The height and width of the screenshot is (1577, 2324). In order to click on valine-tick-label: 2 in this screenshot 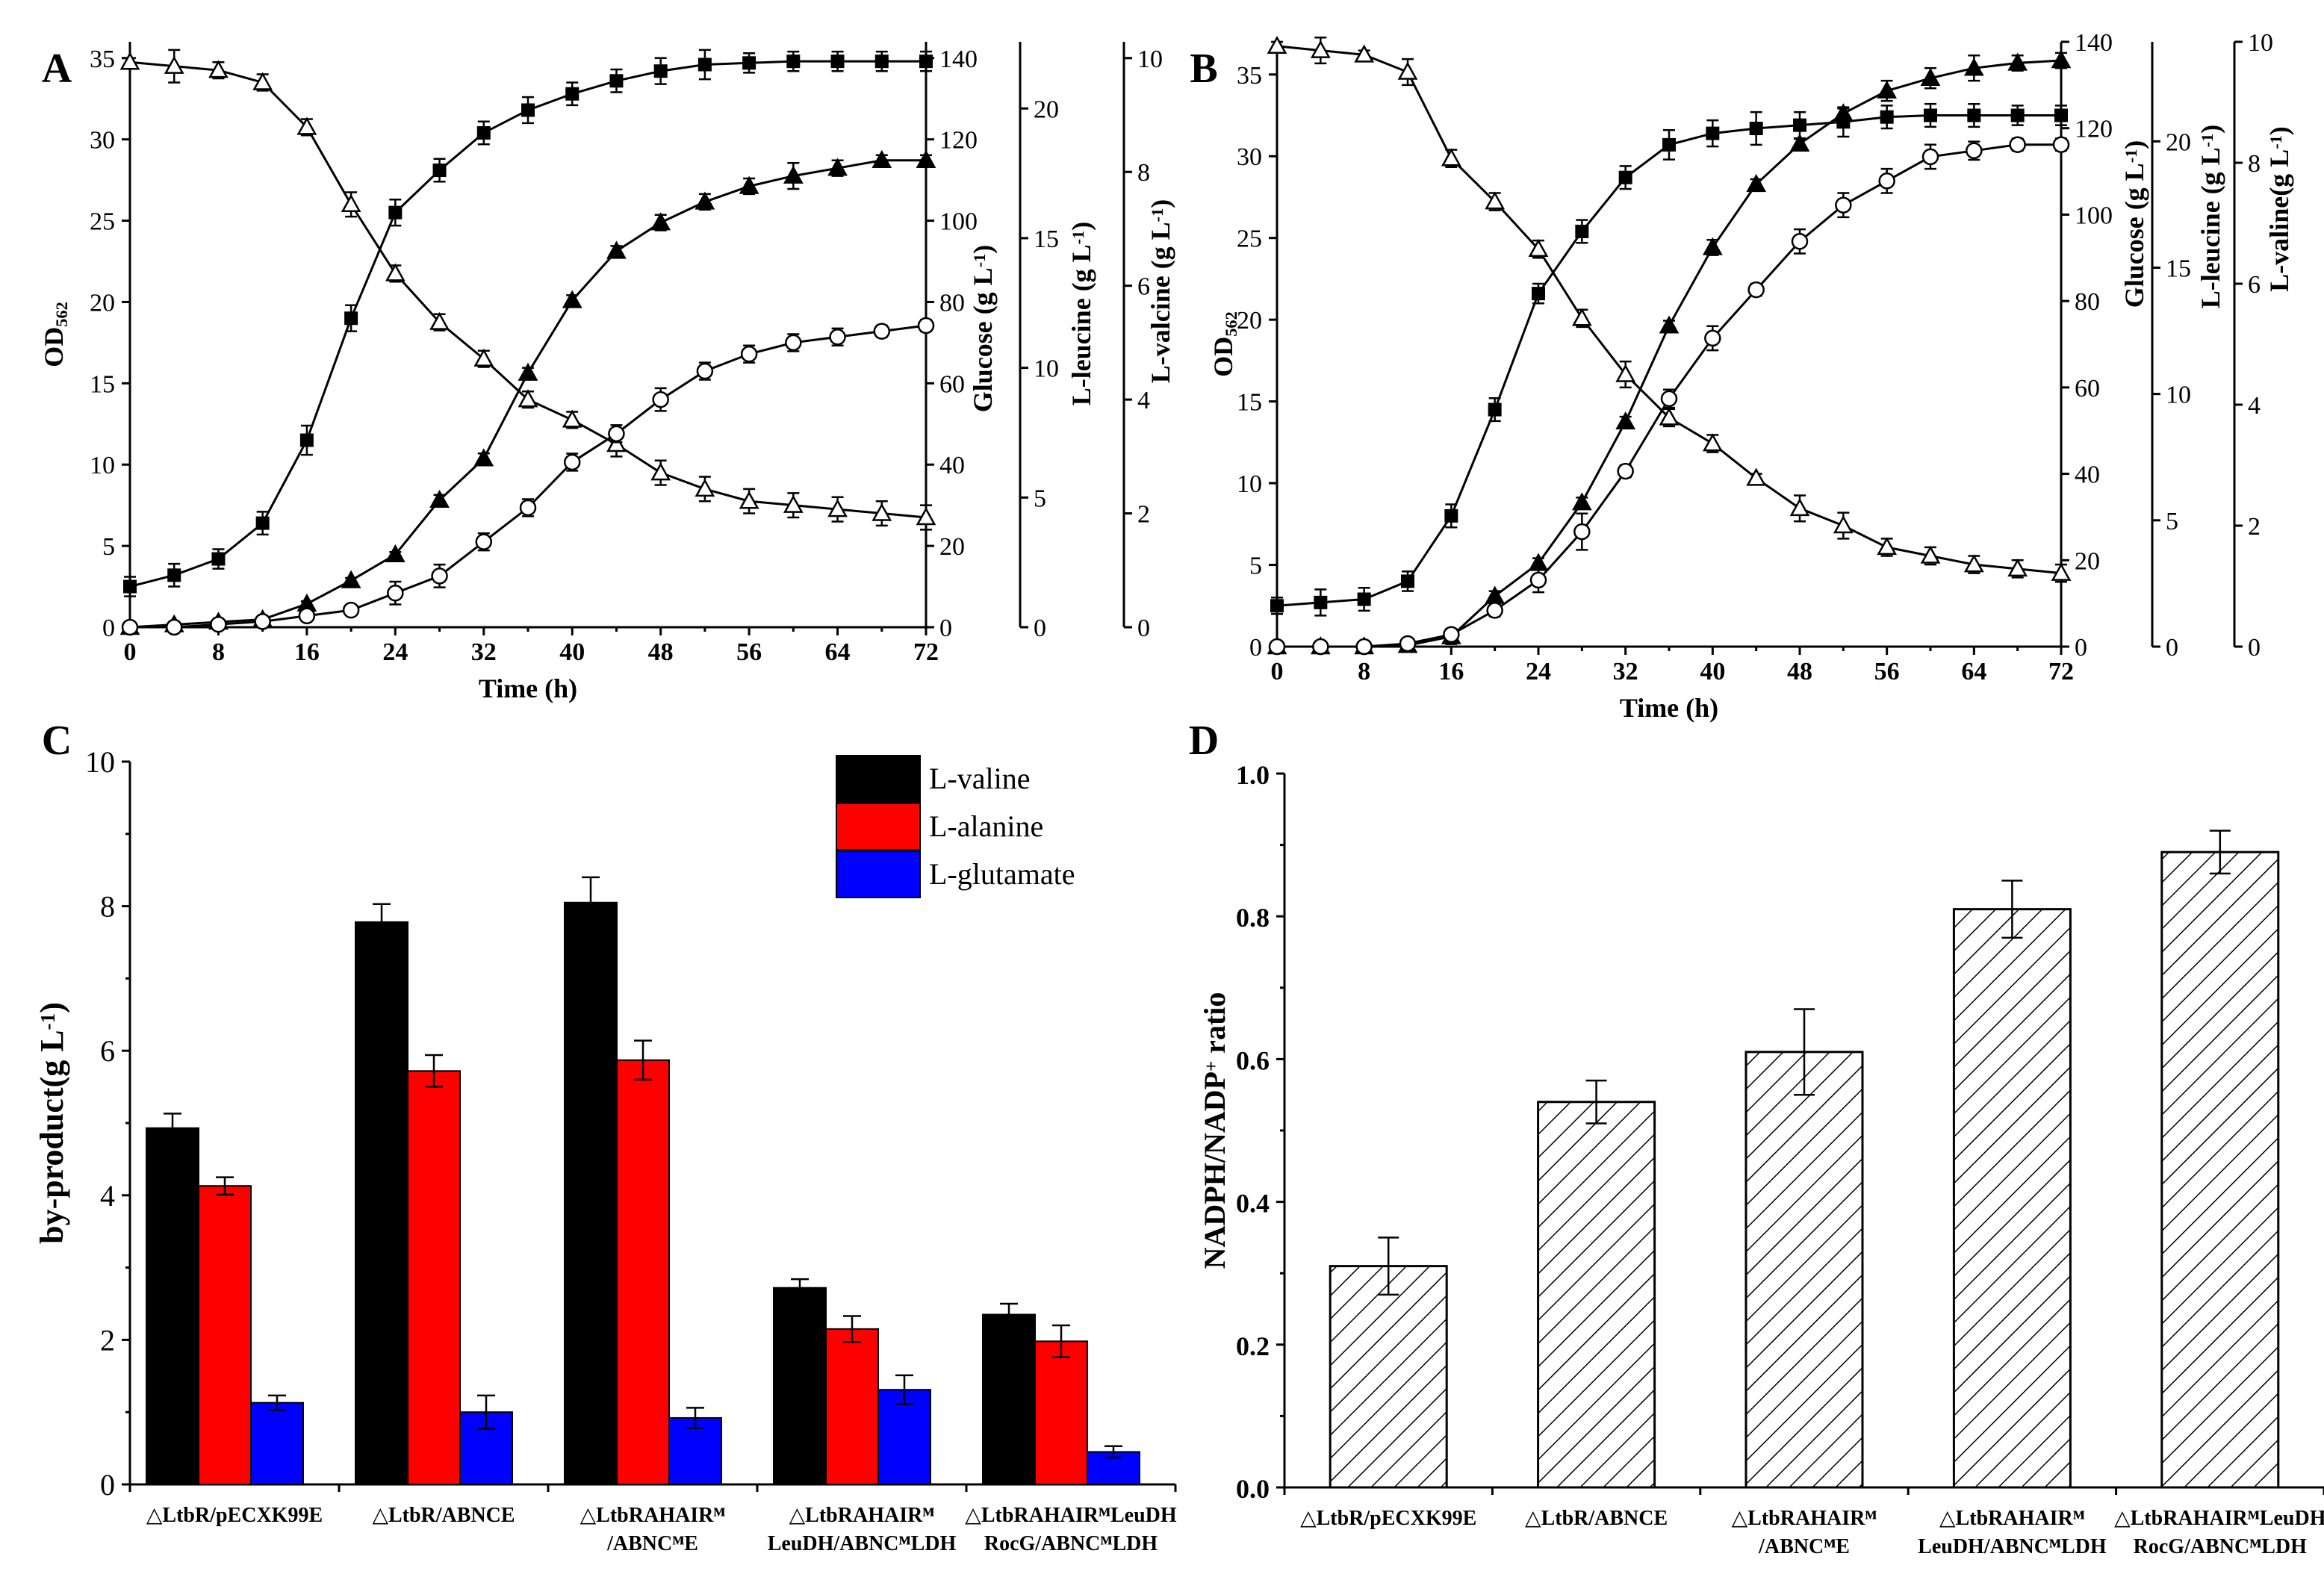, I will do `click(1143, 515)`.